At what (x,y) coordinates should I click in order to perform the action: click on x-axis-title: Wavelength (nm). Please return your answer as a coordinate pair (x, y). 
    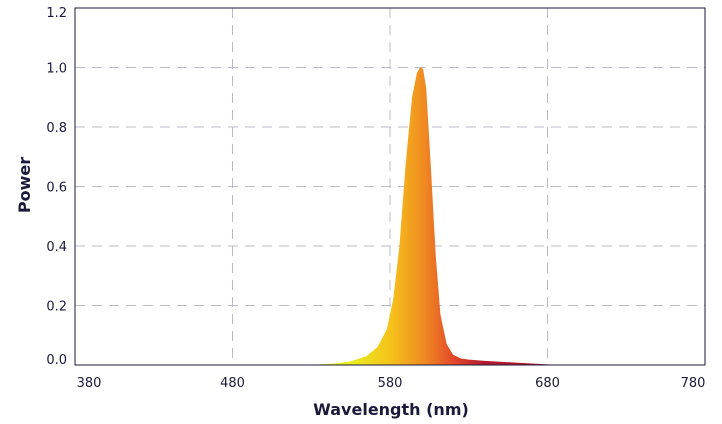
    Looking at the image, I should click on (391, 409).